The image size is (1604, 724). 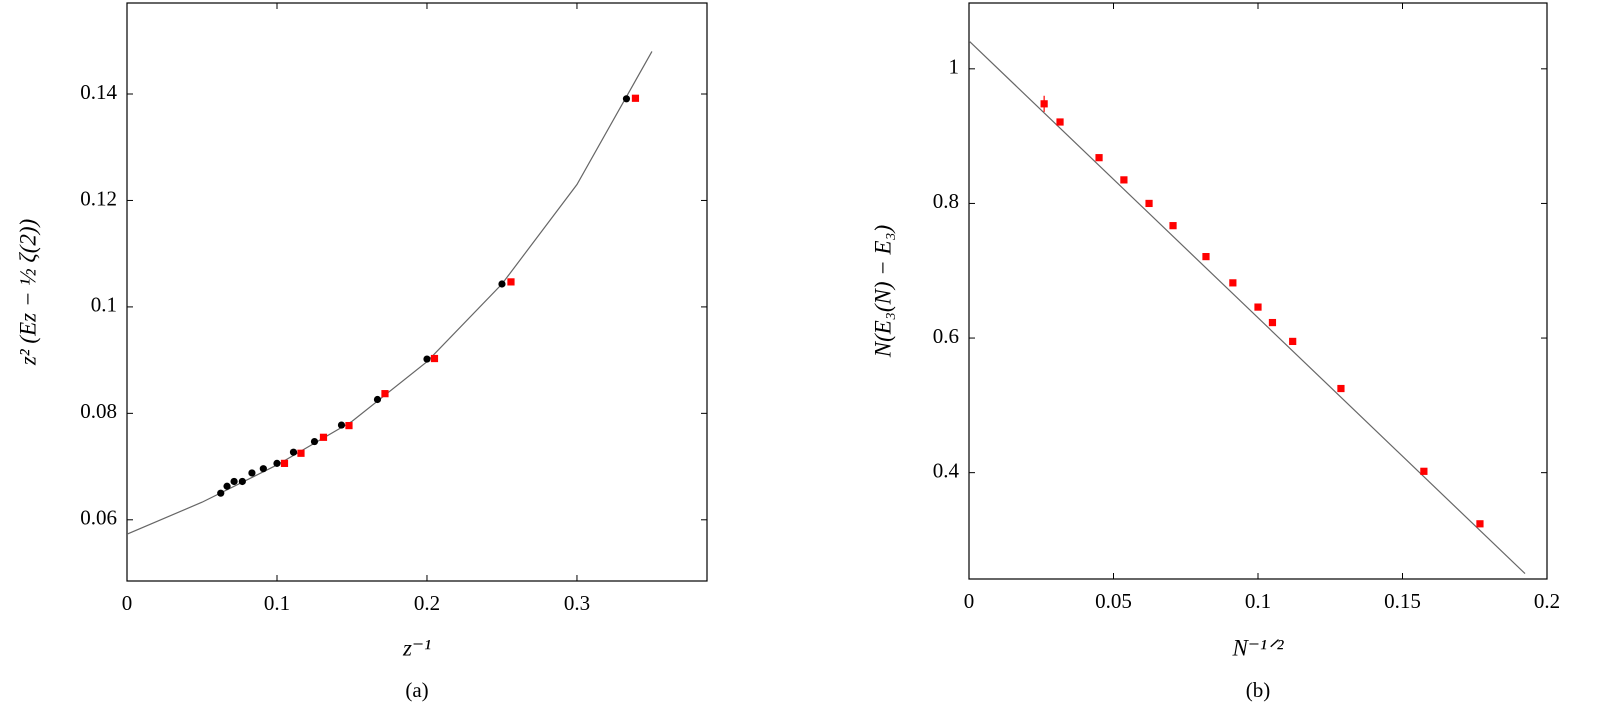 I want to click on y-tick-label: 1, so click(x=954, y=67).